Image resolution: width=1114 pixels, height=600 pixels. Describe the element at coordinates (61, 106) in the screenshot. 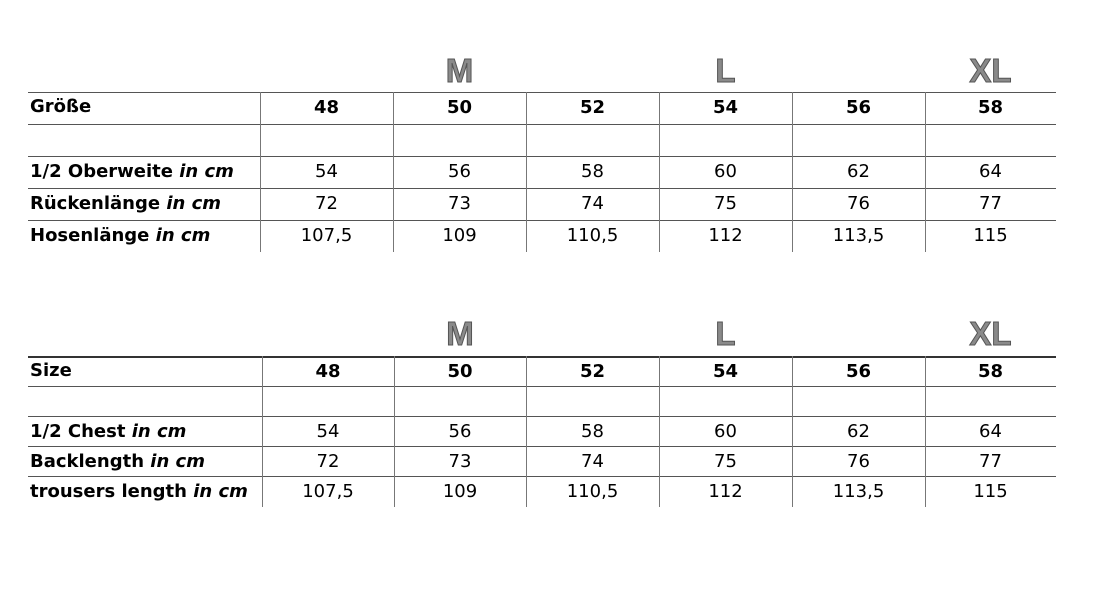

I see `header-label: Größe` at that location.